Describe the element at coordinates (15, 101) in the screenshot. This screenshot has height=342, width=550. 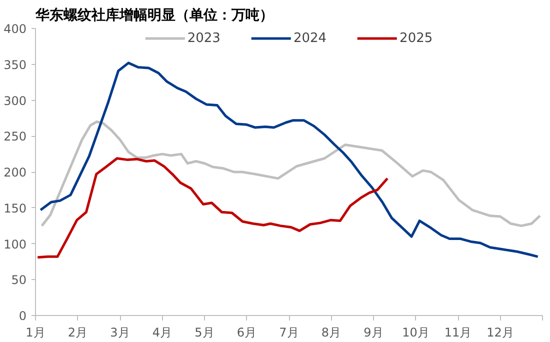
I see `y-tick-label: 300` at that location.